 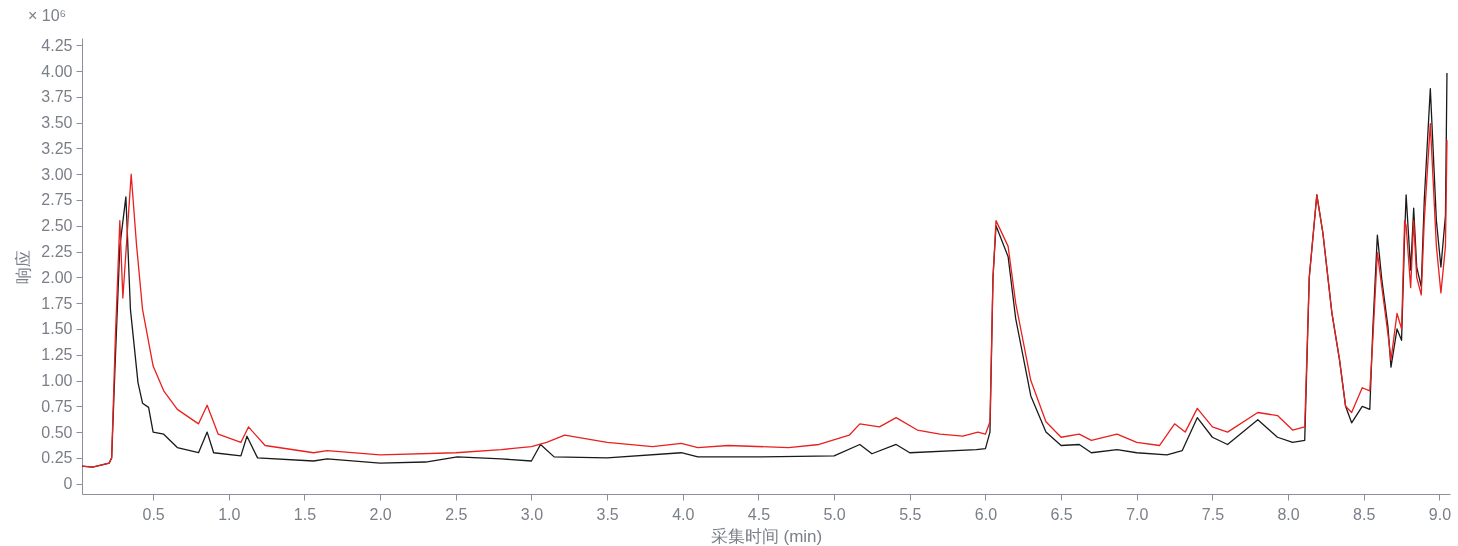 What do you see at coordinates (1288, 514) in the screenshot?
I see `x-tick-label: 8.0` at bounding box center [1288, 514].